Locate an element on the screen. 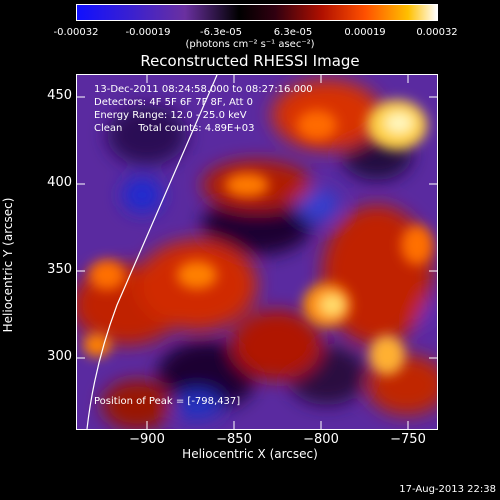 The height and width of the screenshot is (500, 500). colorbar-tick: -0.00032 is located at coordinates (76, 32).